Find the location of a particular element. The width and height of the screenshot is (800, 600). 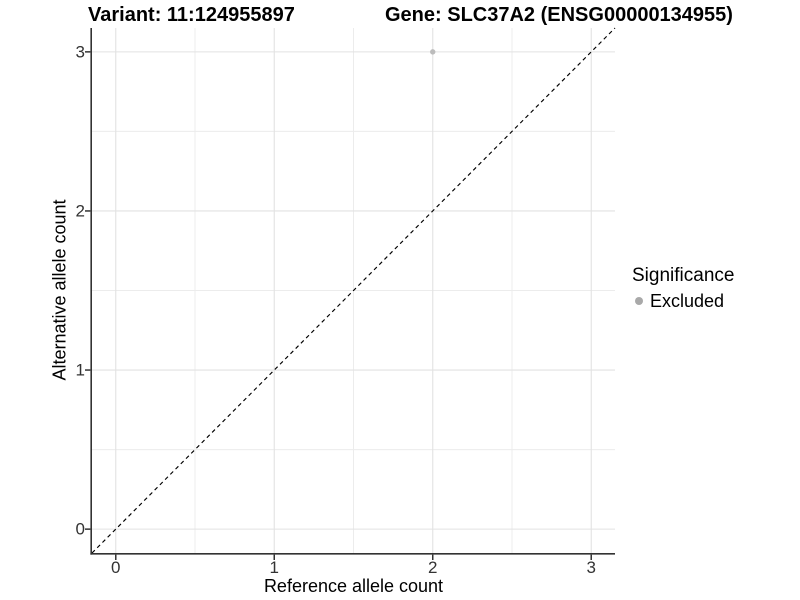

legend-item-excluded: Excluded is located at coordinates (683, 301).